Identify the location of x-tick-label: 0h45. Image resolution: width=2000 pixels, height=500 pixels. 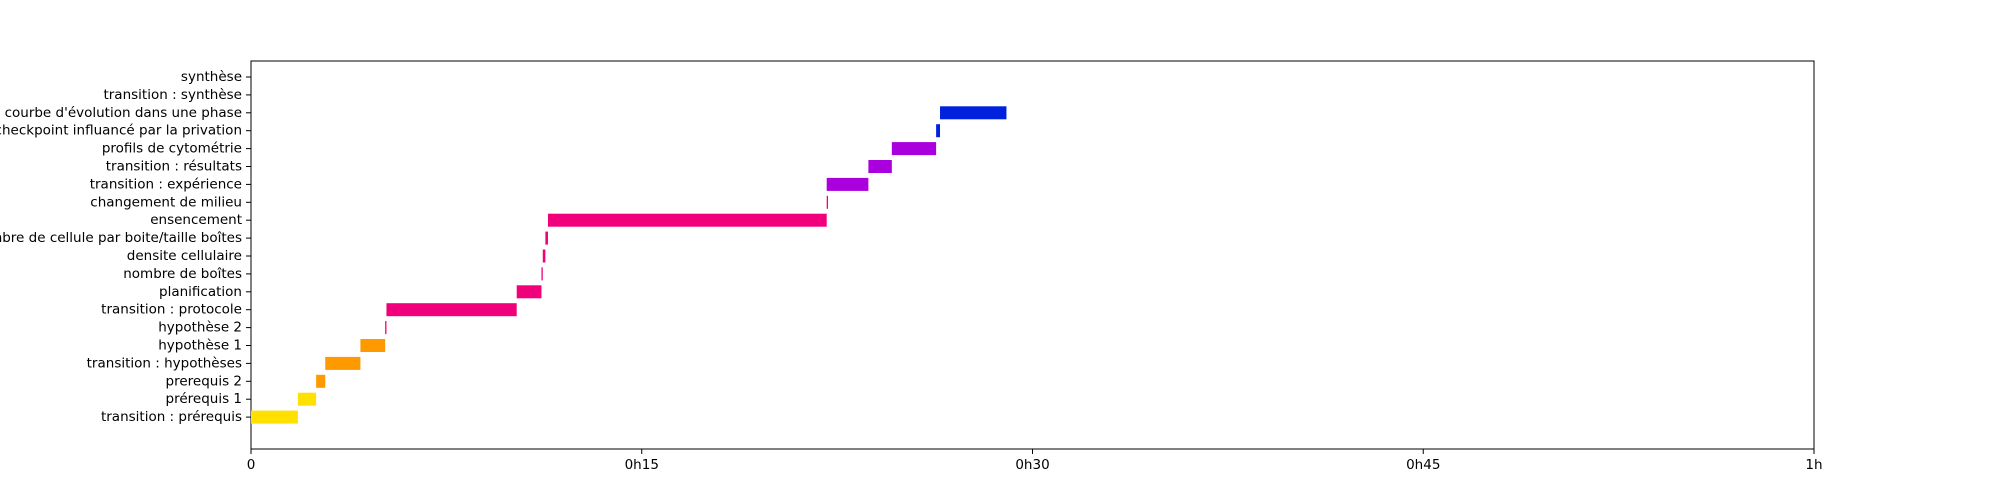
(1423, 465).